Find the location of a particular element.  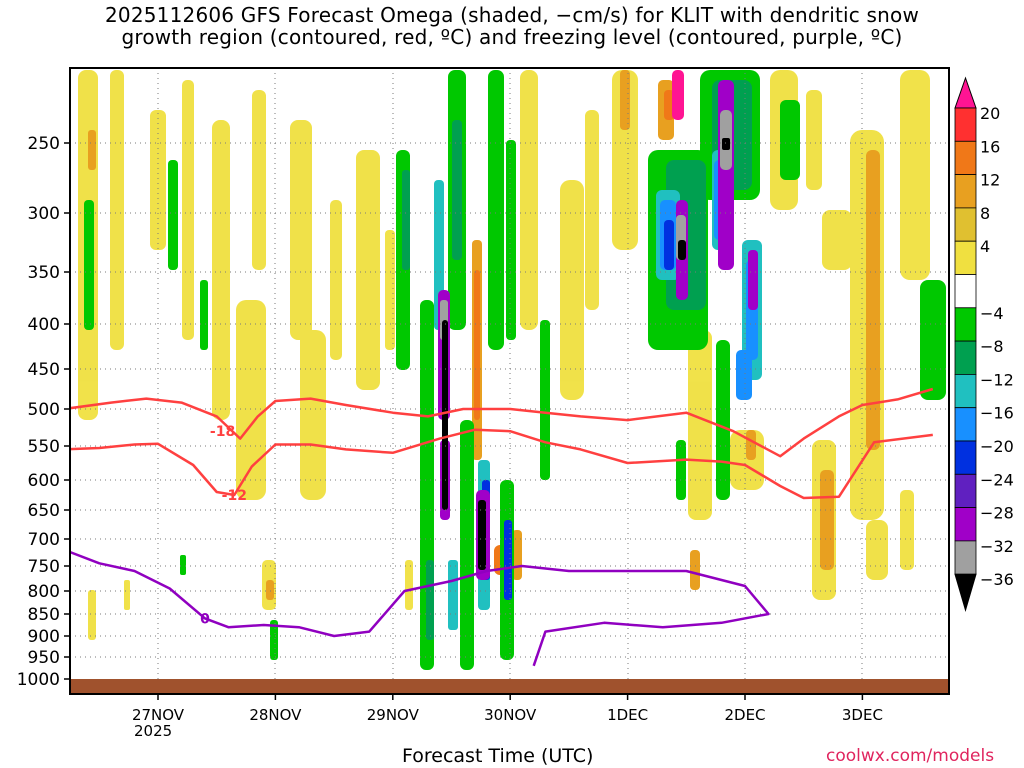

colorbar-label: −4 is located at coordinates (992, 313).